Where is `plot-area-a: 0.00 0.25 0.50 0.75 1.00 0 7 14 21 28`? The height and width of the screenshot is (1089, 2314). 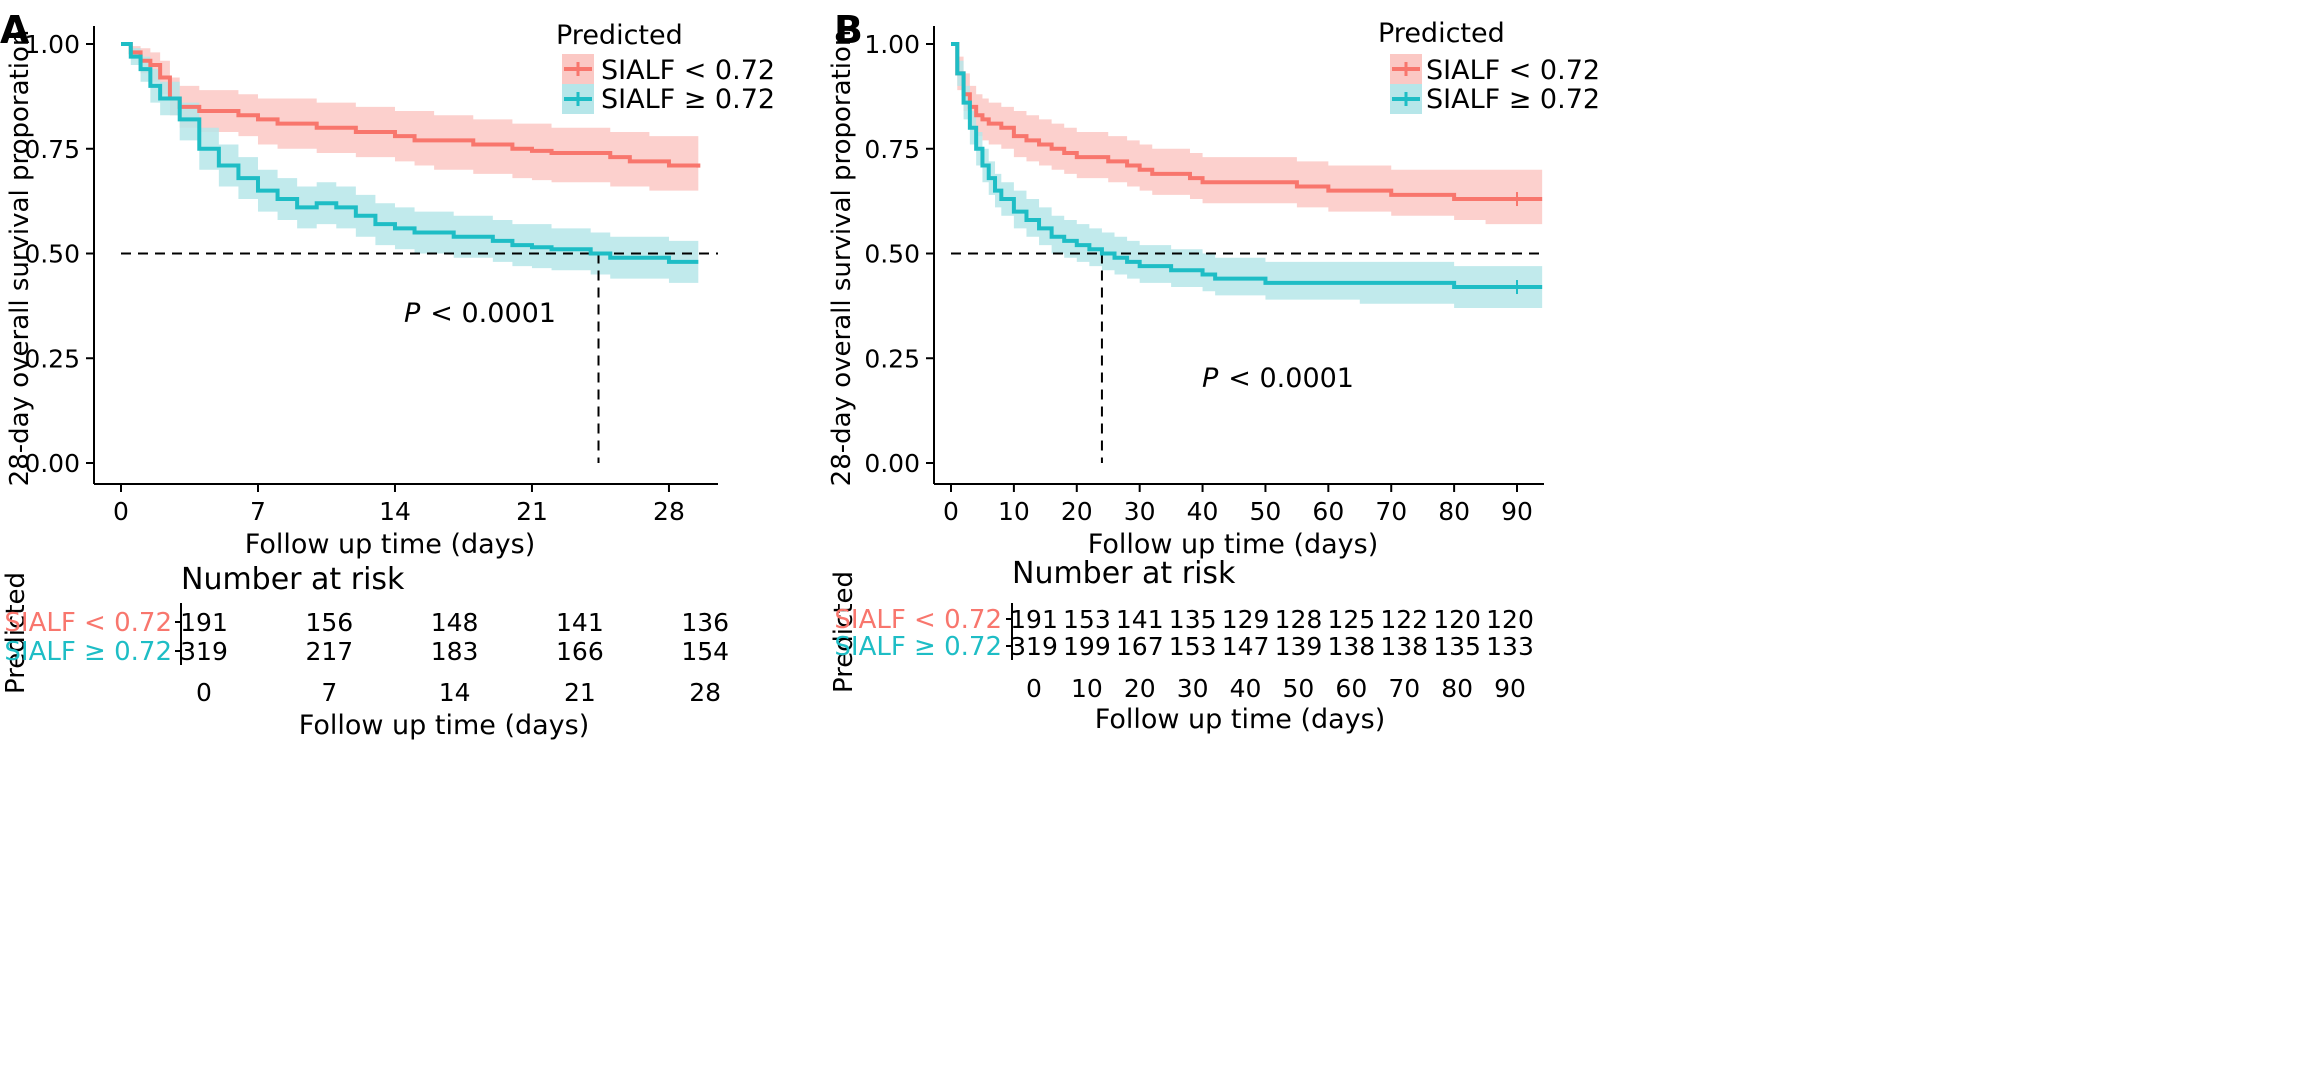 plot-area-a: 0.00 0.25 0.50 0.75 1.00 0 7 14 21 28 is located at coordinates (371, 276).